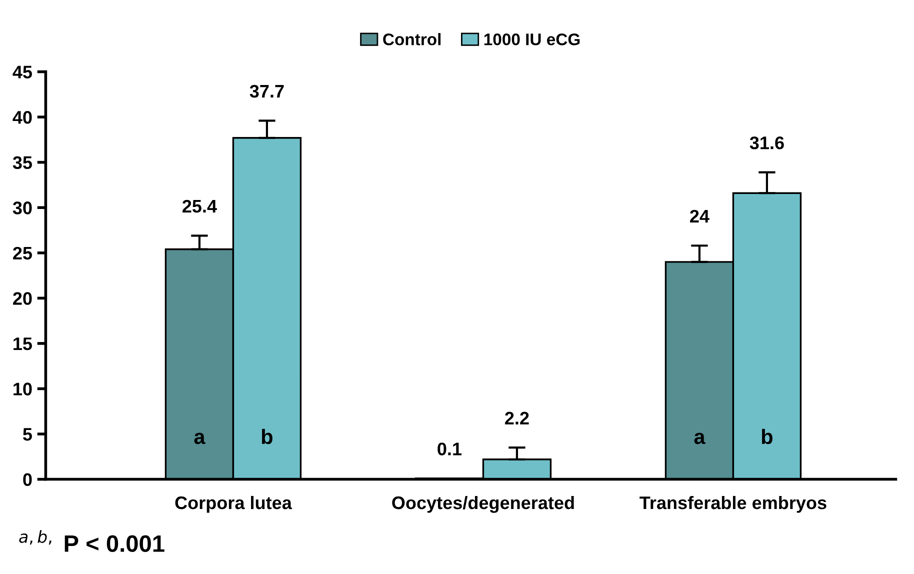  What do you see at coordinates (700, 216) in the screenshot?
I see `data-label: 24` at bounding box center [700, 216].